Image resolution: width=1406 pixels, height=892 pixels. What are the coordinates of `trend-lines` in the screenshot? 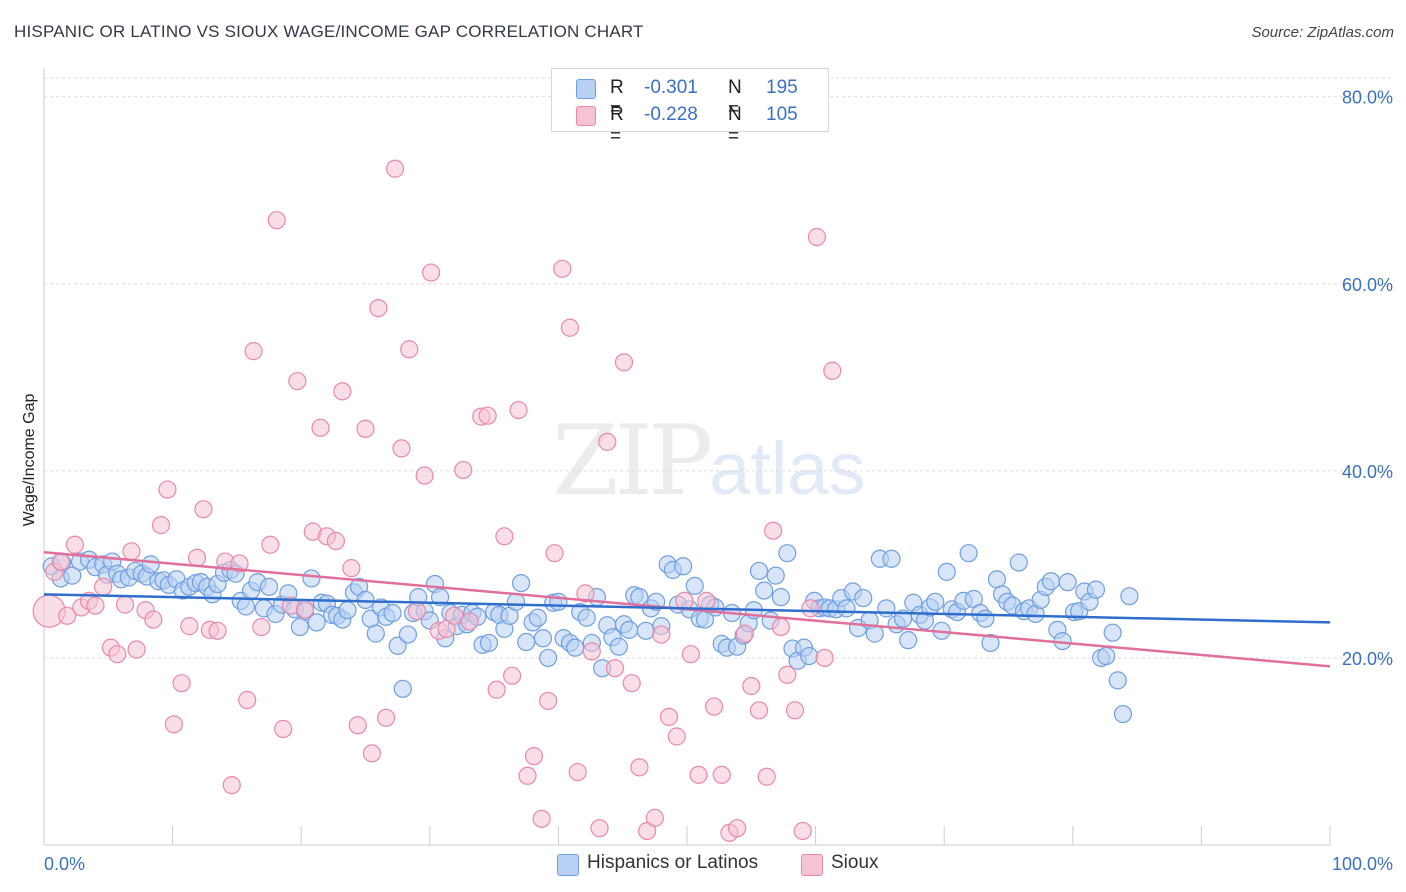 It's located at (687, 609).